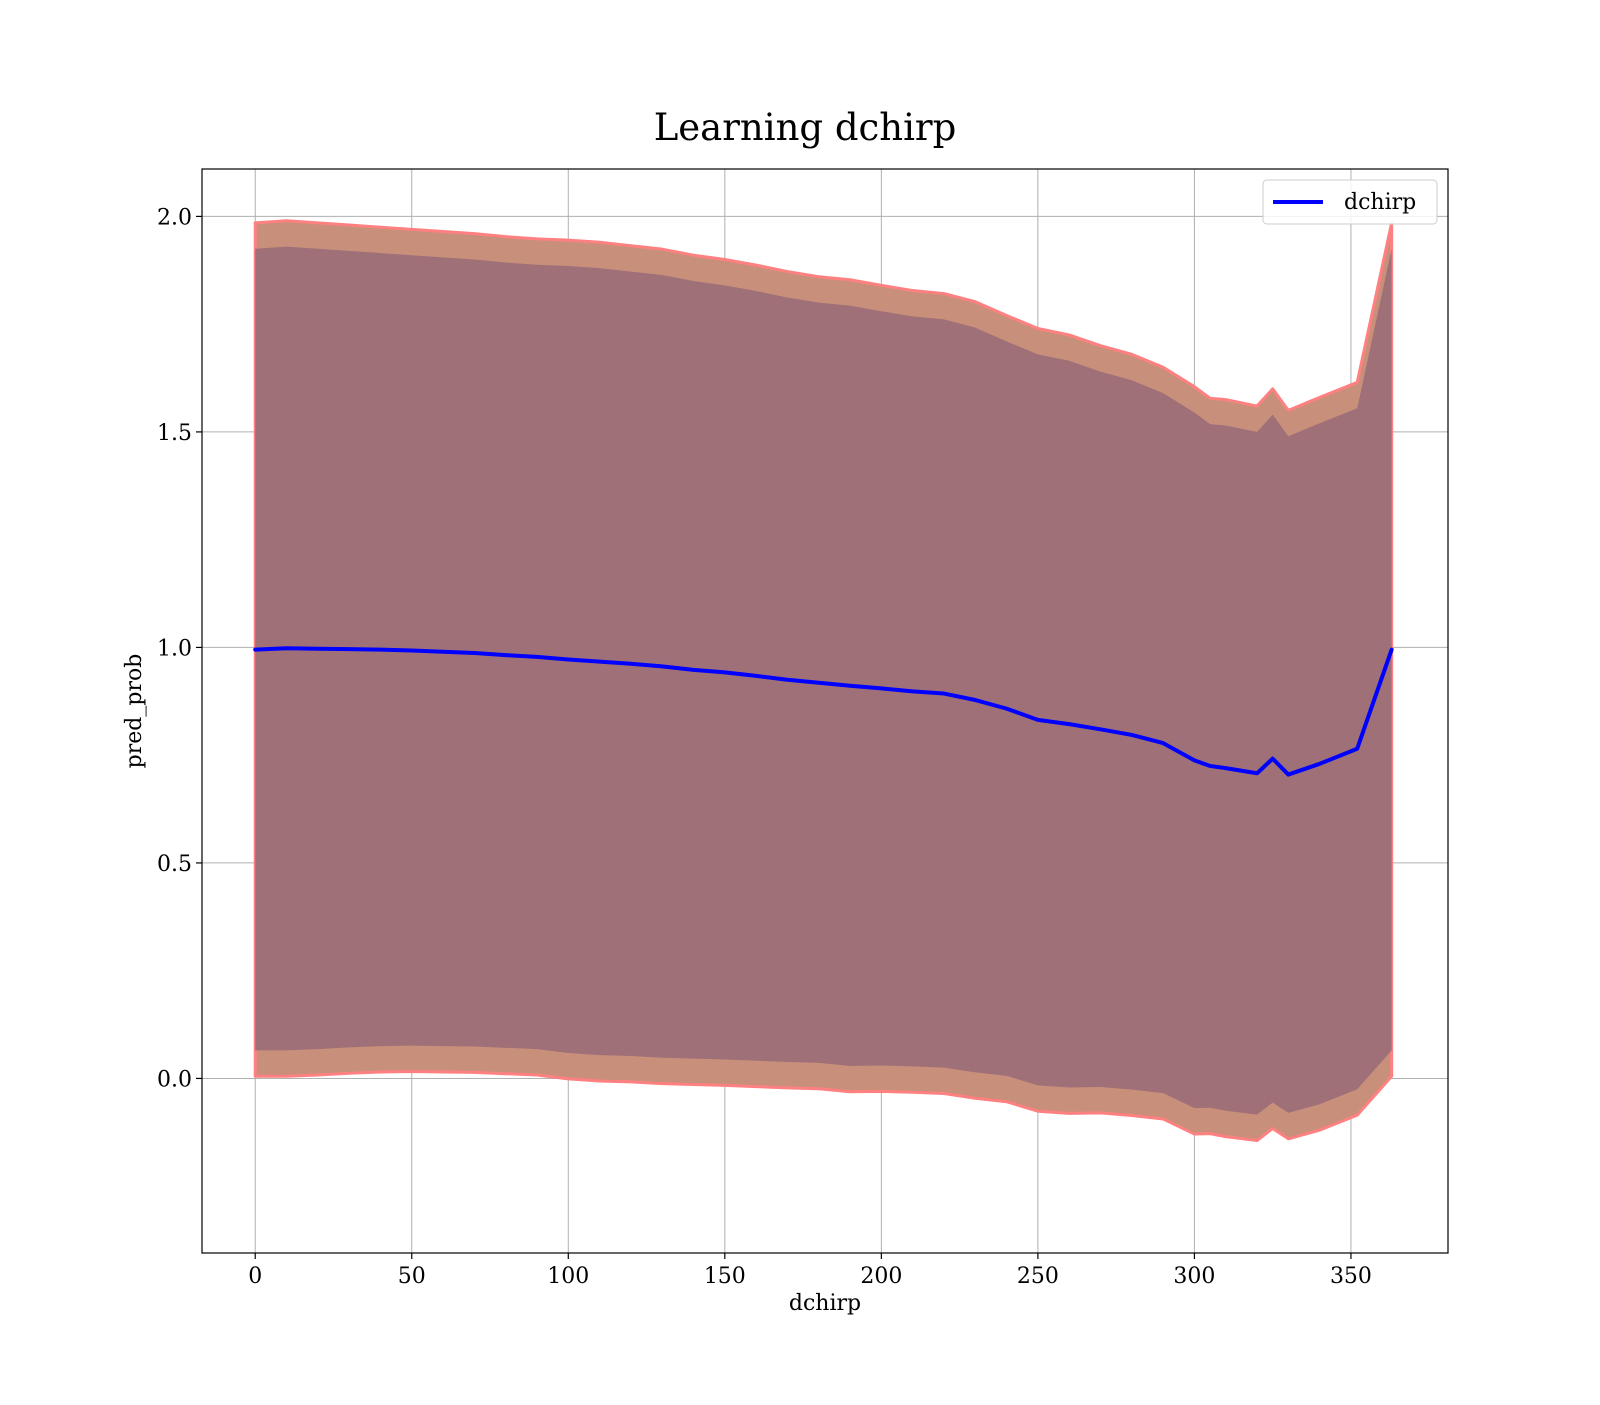  I want to click on x-axis-label: dchirp, so click(825, 1303).